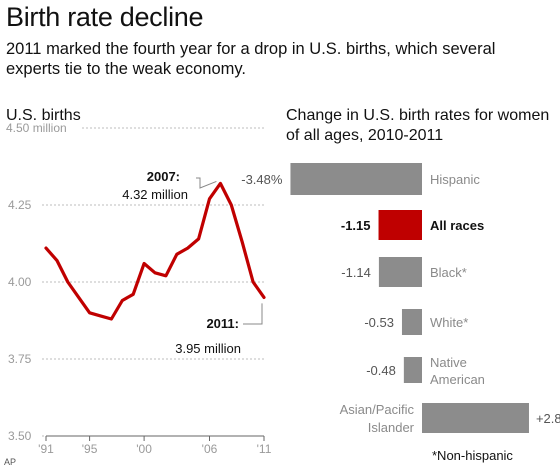 This screenshot has width=560, height=472. Describe the element at coordinates (36, 128) in the screenshot. I see `y-tick-label: 4.50 million` at that location.